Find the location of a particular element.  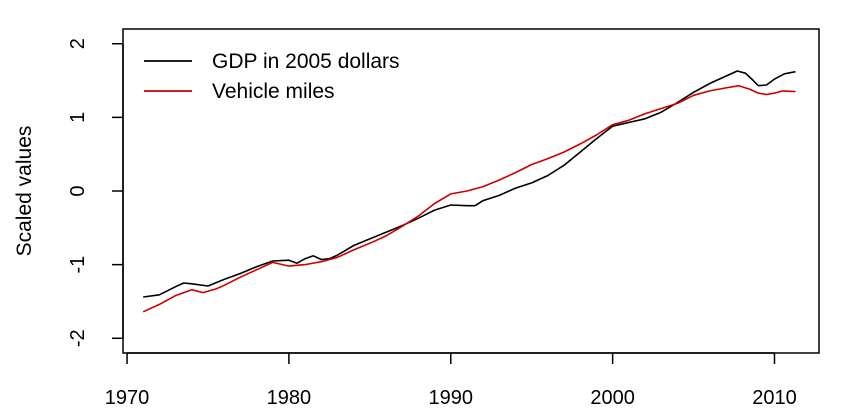

y-axis-title: Scaled values is located at coordinates (24, 191).